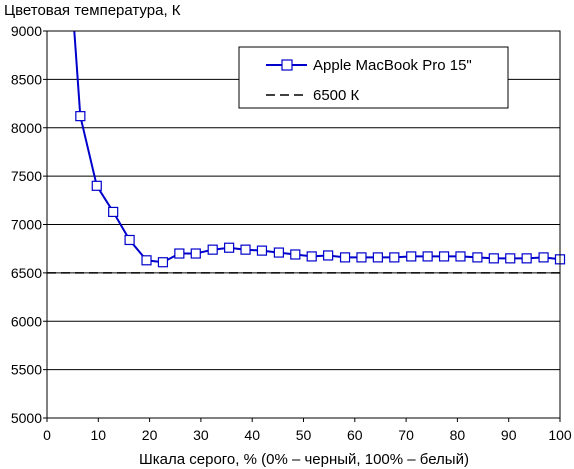 Image resolution: width=574 pixels, height=469 pixels. What do you see at coordinates (26, 225) in the screenshot?
I see `y-tick-label-7000: 7000` at bounding box center [26, 225].